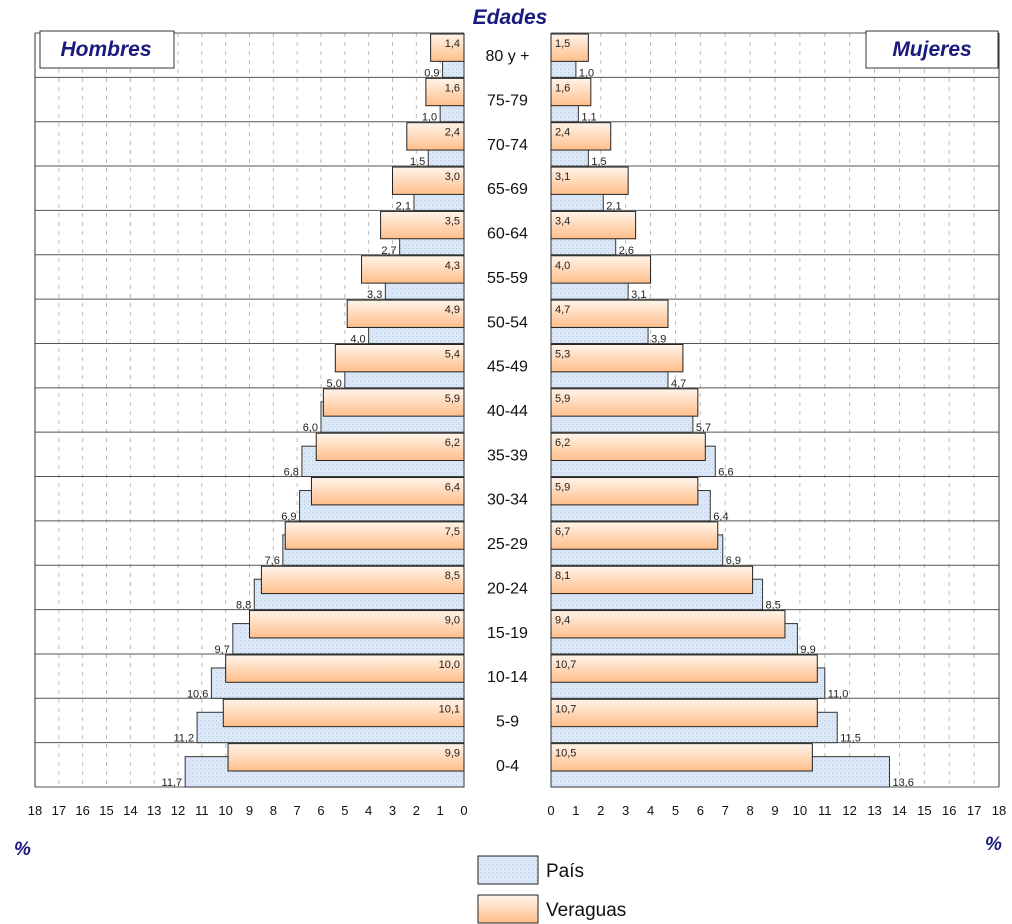  I want to click on label-pais-hombres: 1,5, so click(417, 162).